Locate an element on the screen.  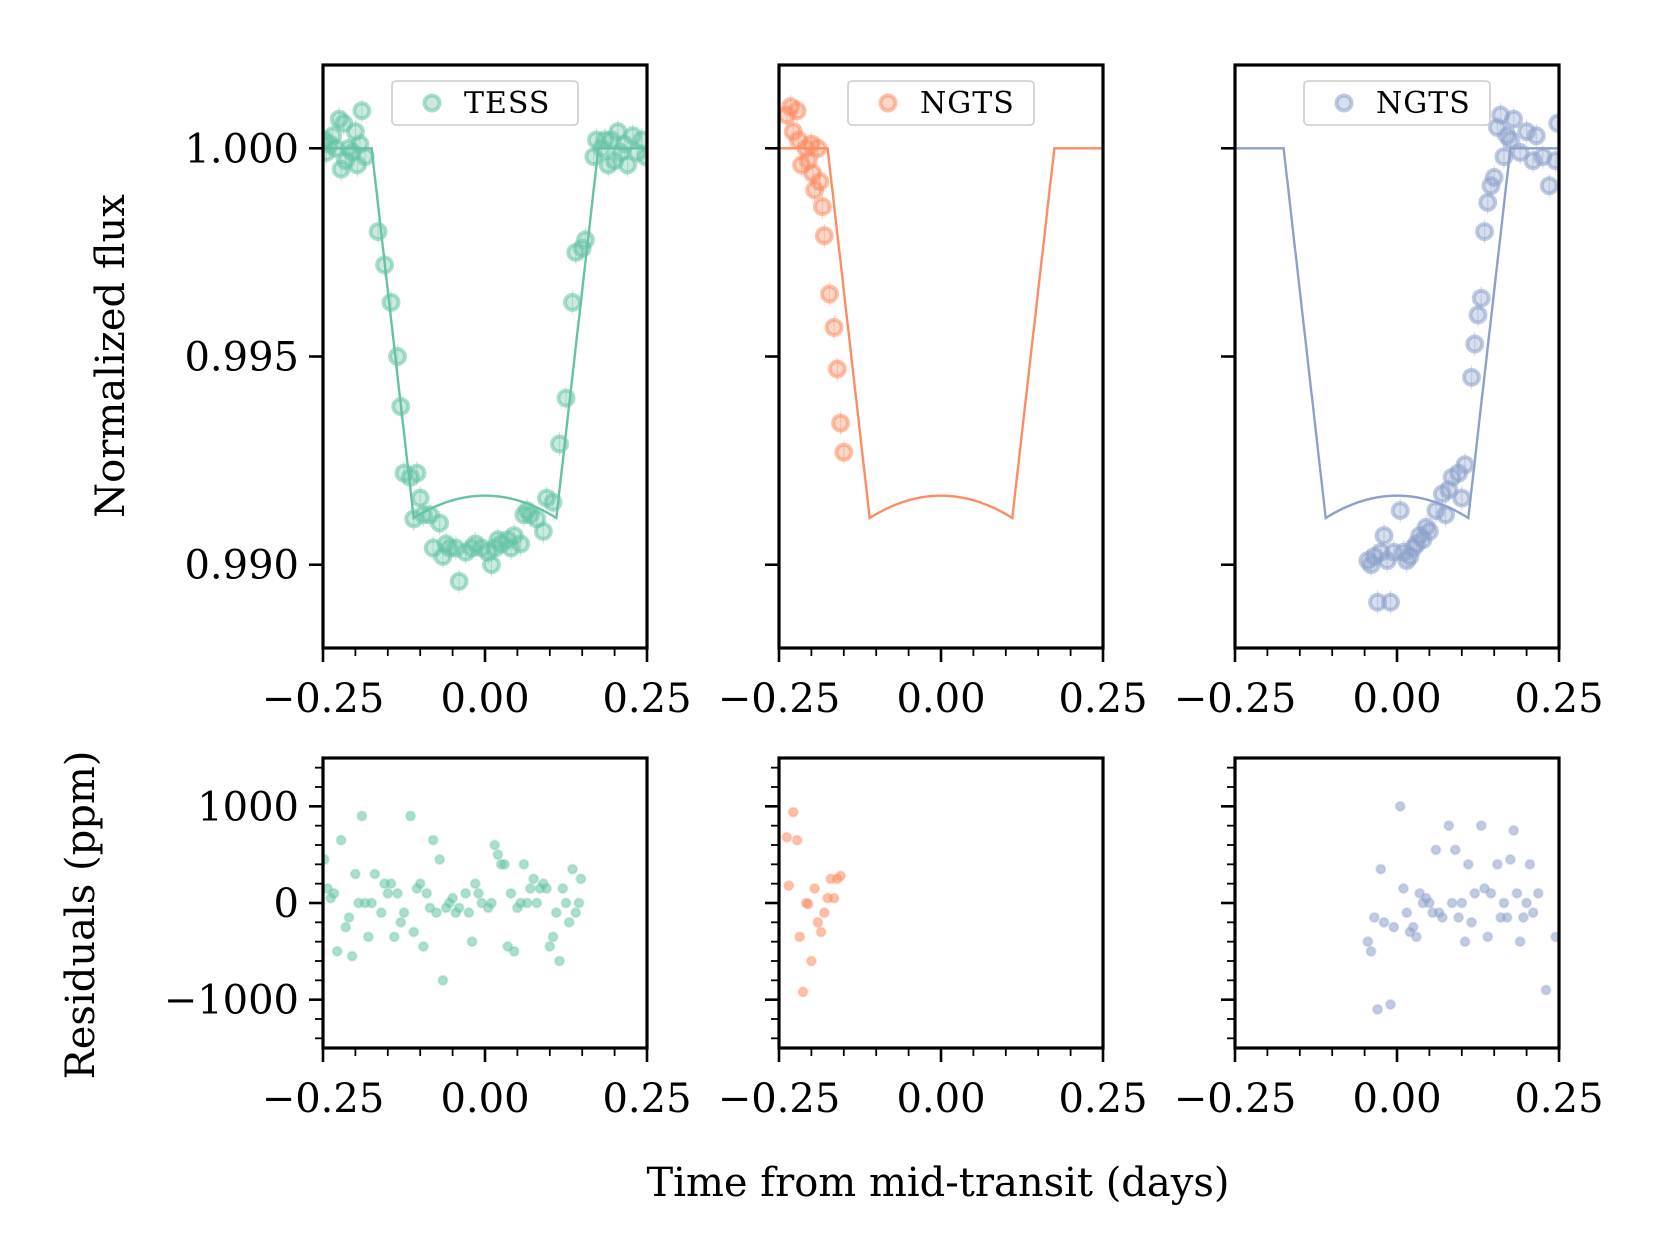
y-tick-label: 1.000 is located at coordinates (241, 149).